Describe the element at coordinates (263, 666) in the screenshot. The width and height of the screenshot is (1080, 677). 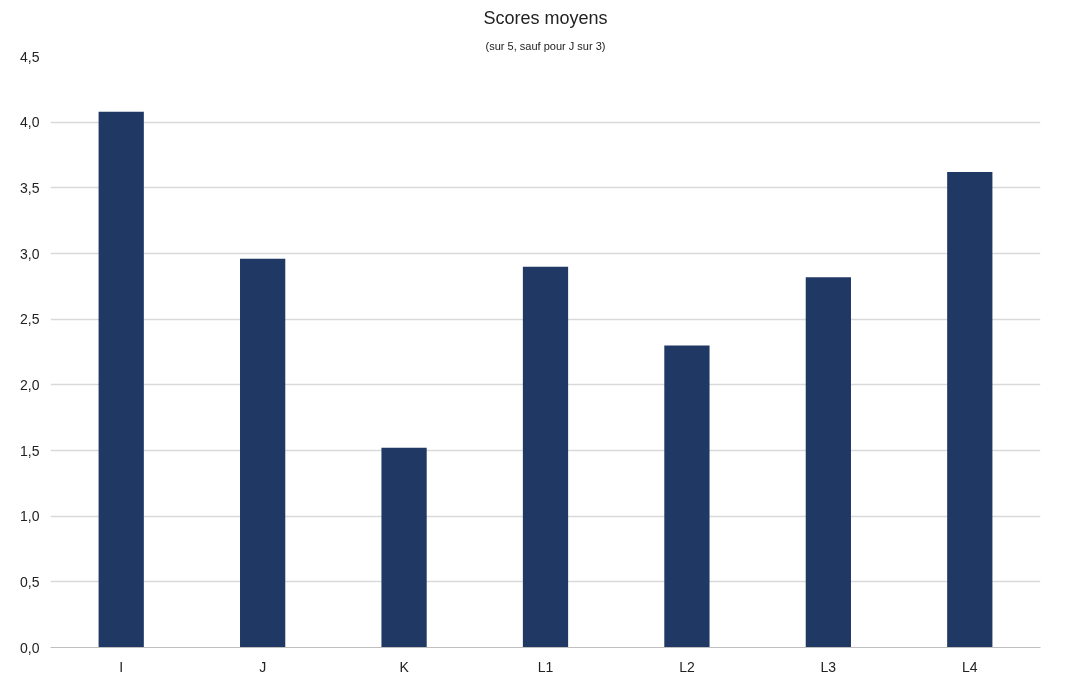
I see `x-tick-label: J` at that location.